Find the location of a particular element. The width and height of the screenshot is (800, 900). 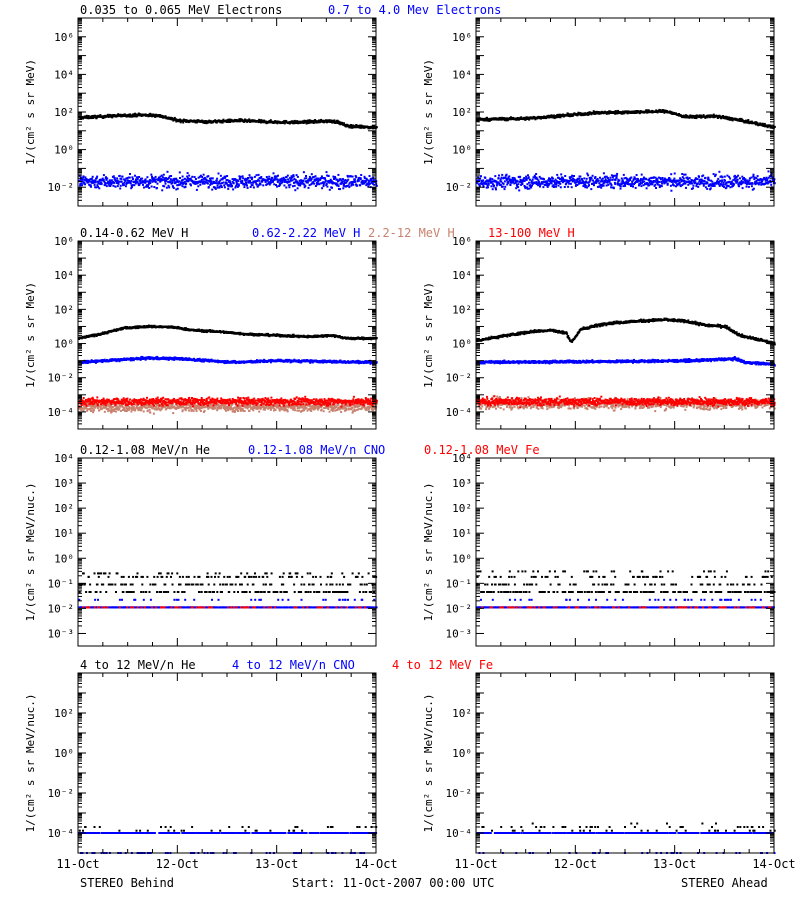

y-axis-label: 1/(cm² s sr MeV) is located at coordinates (428, 112).